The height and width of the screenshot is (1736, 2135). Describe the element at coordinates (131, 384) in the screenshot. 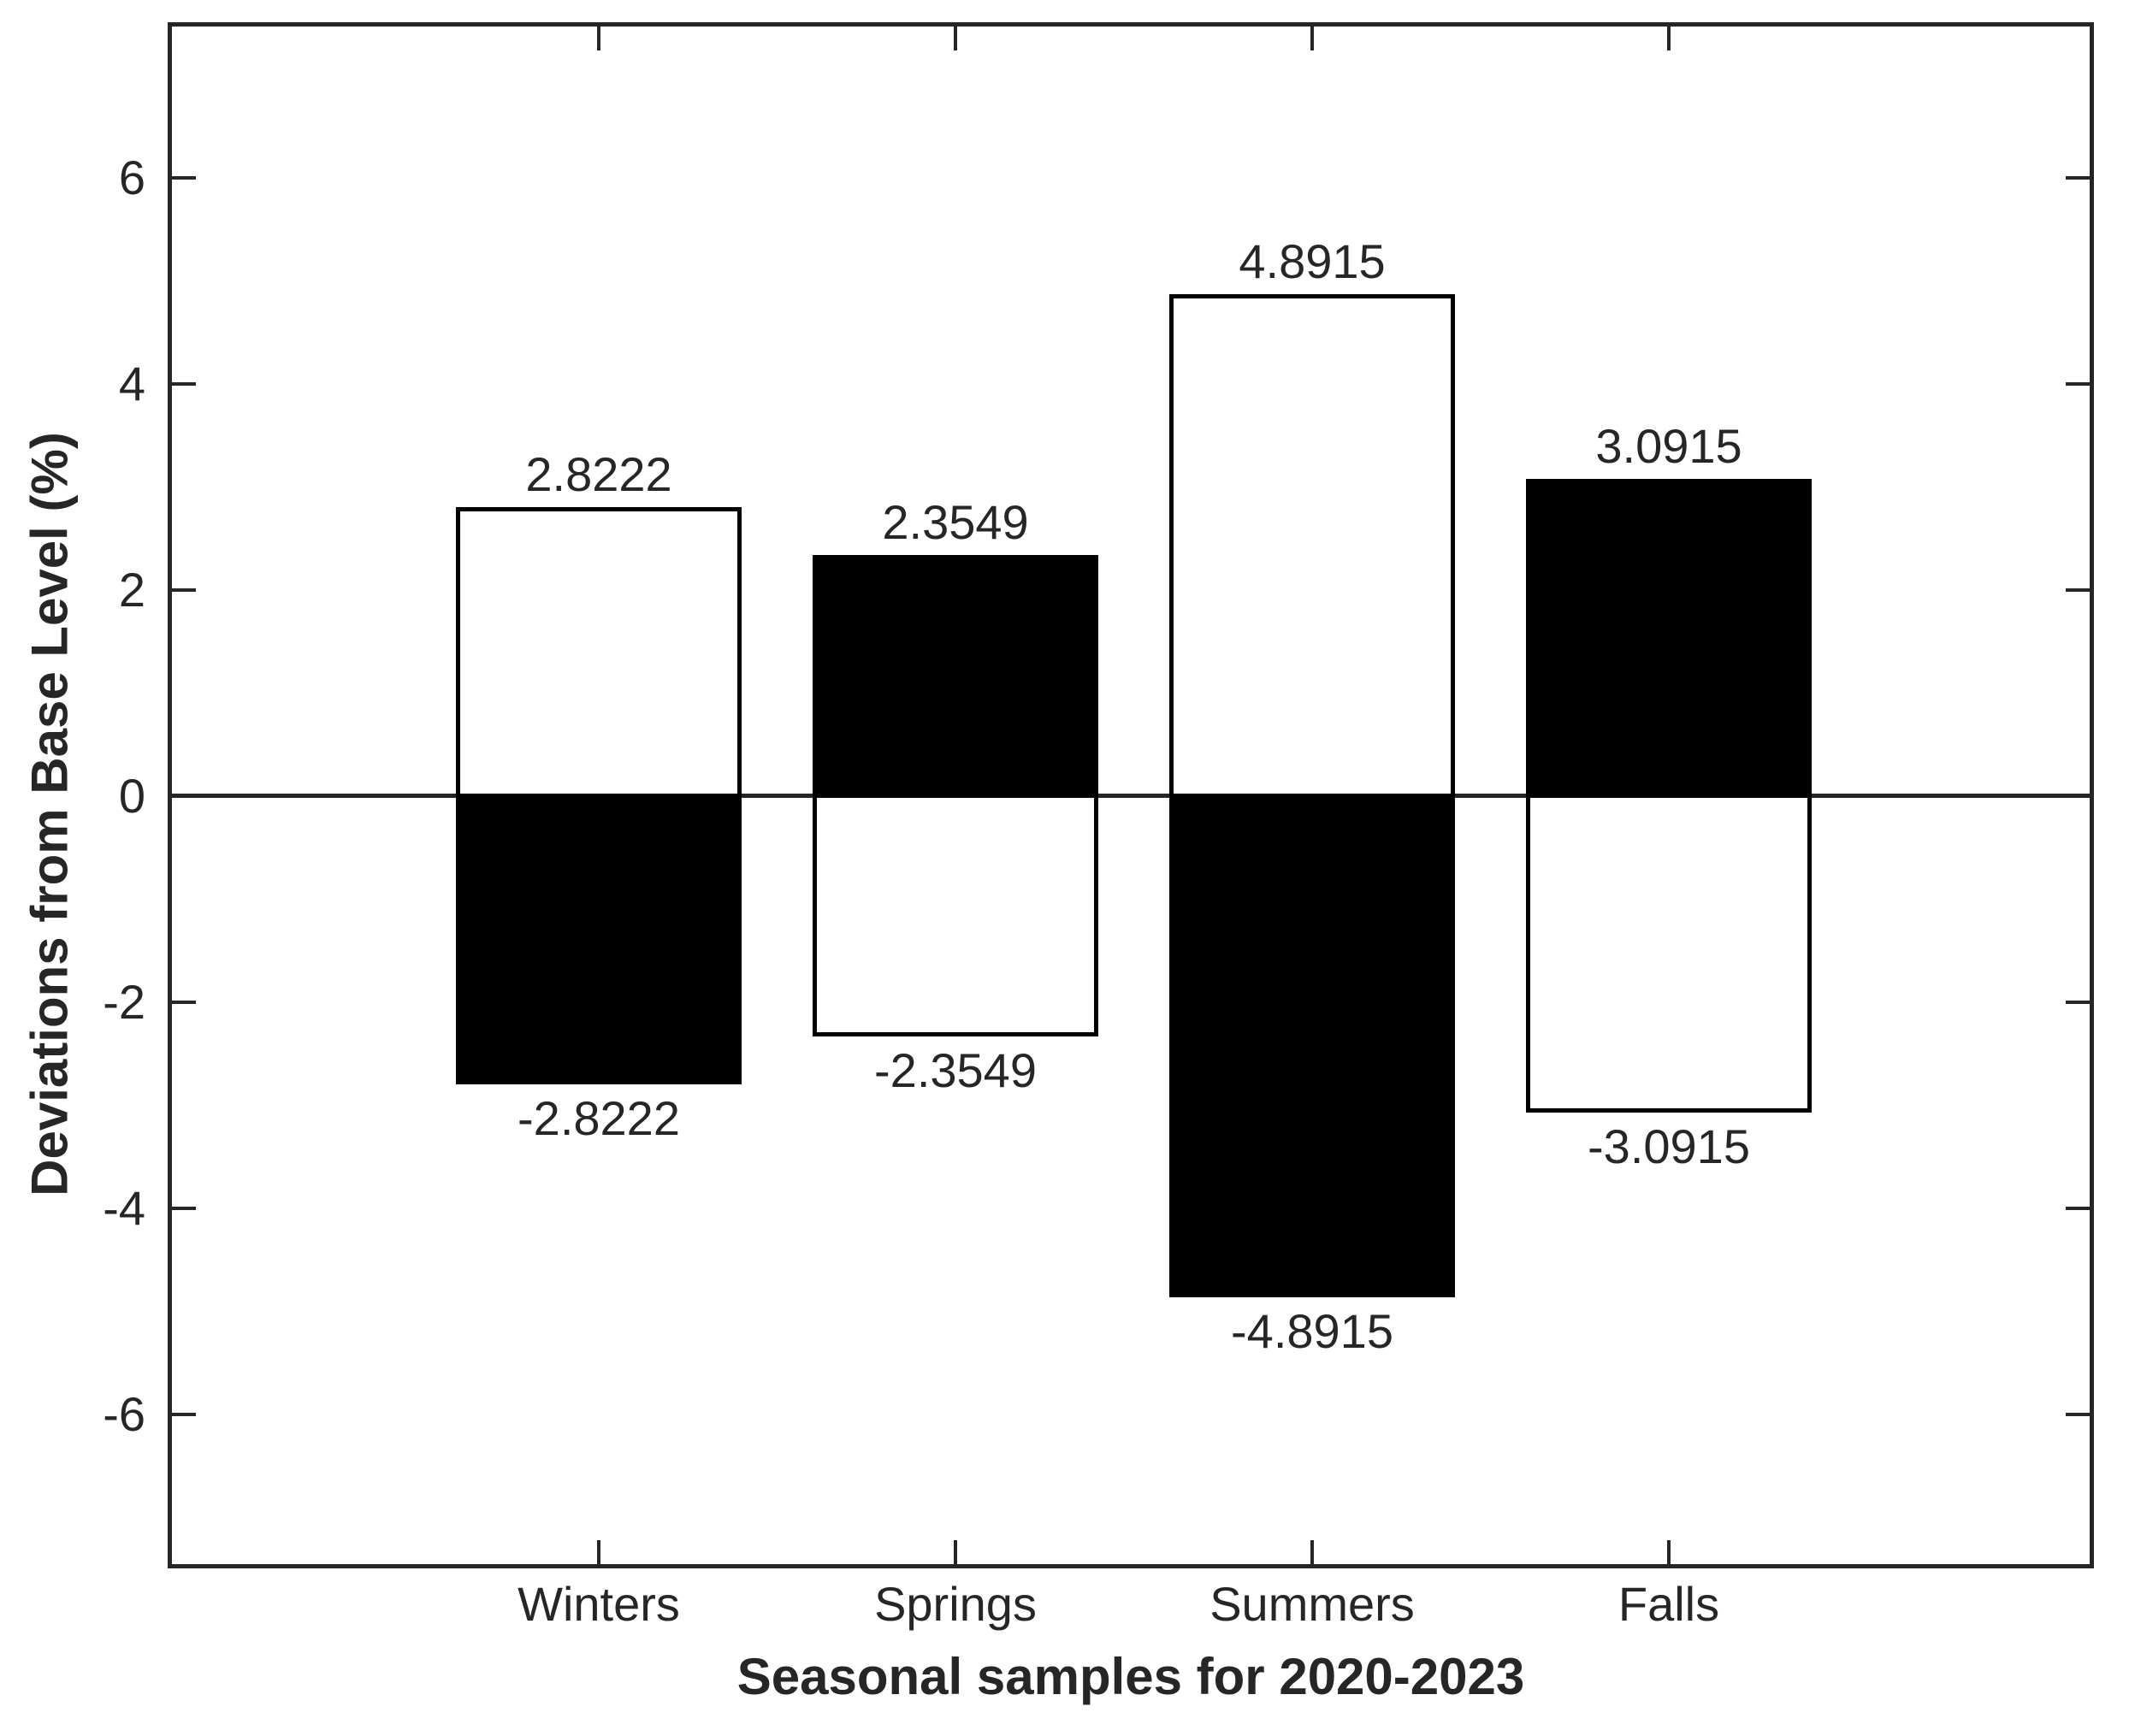

I see `y-tick-label: 4` at that location.